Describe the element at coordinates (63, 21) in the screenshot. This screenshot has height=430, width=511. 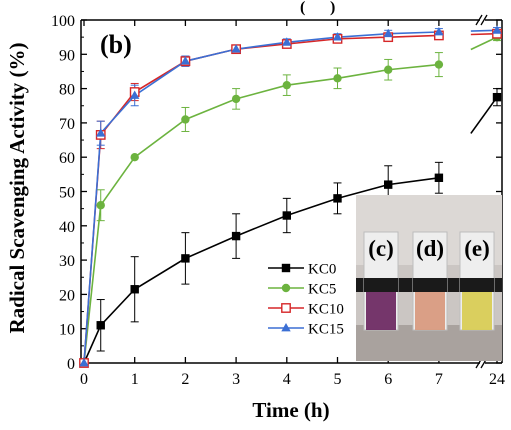
I see `y-tick-label: 100` at that location.